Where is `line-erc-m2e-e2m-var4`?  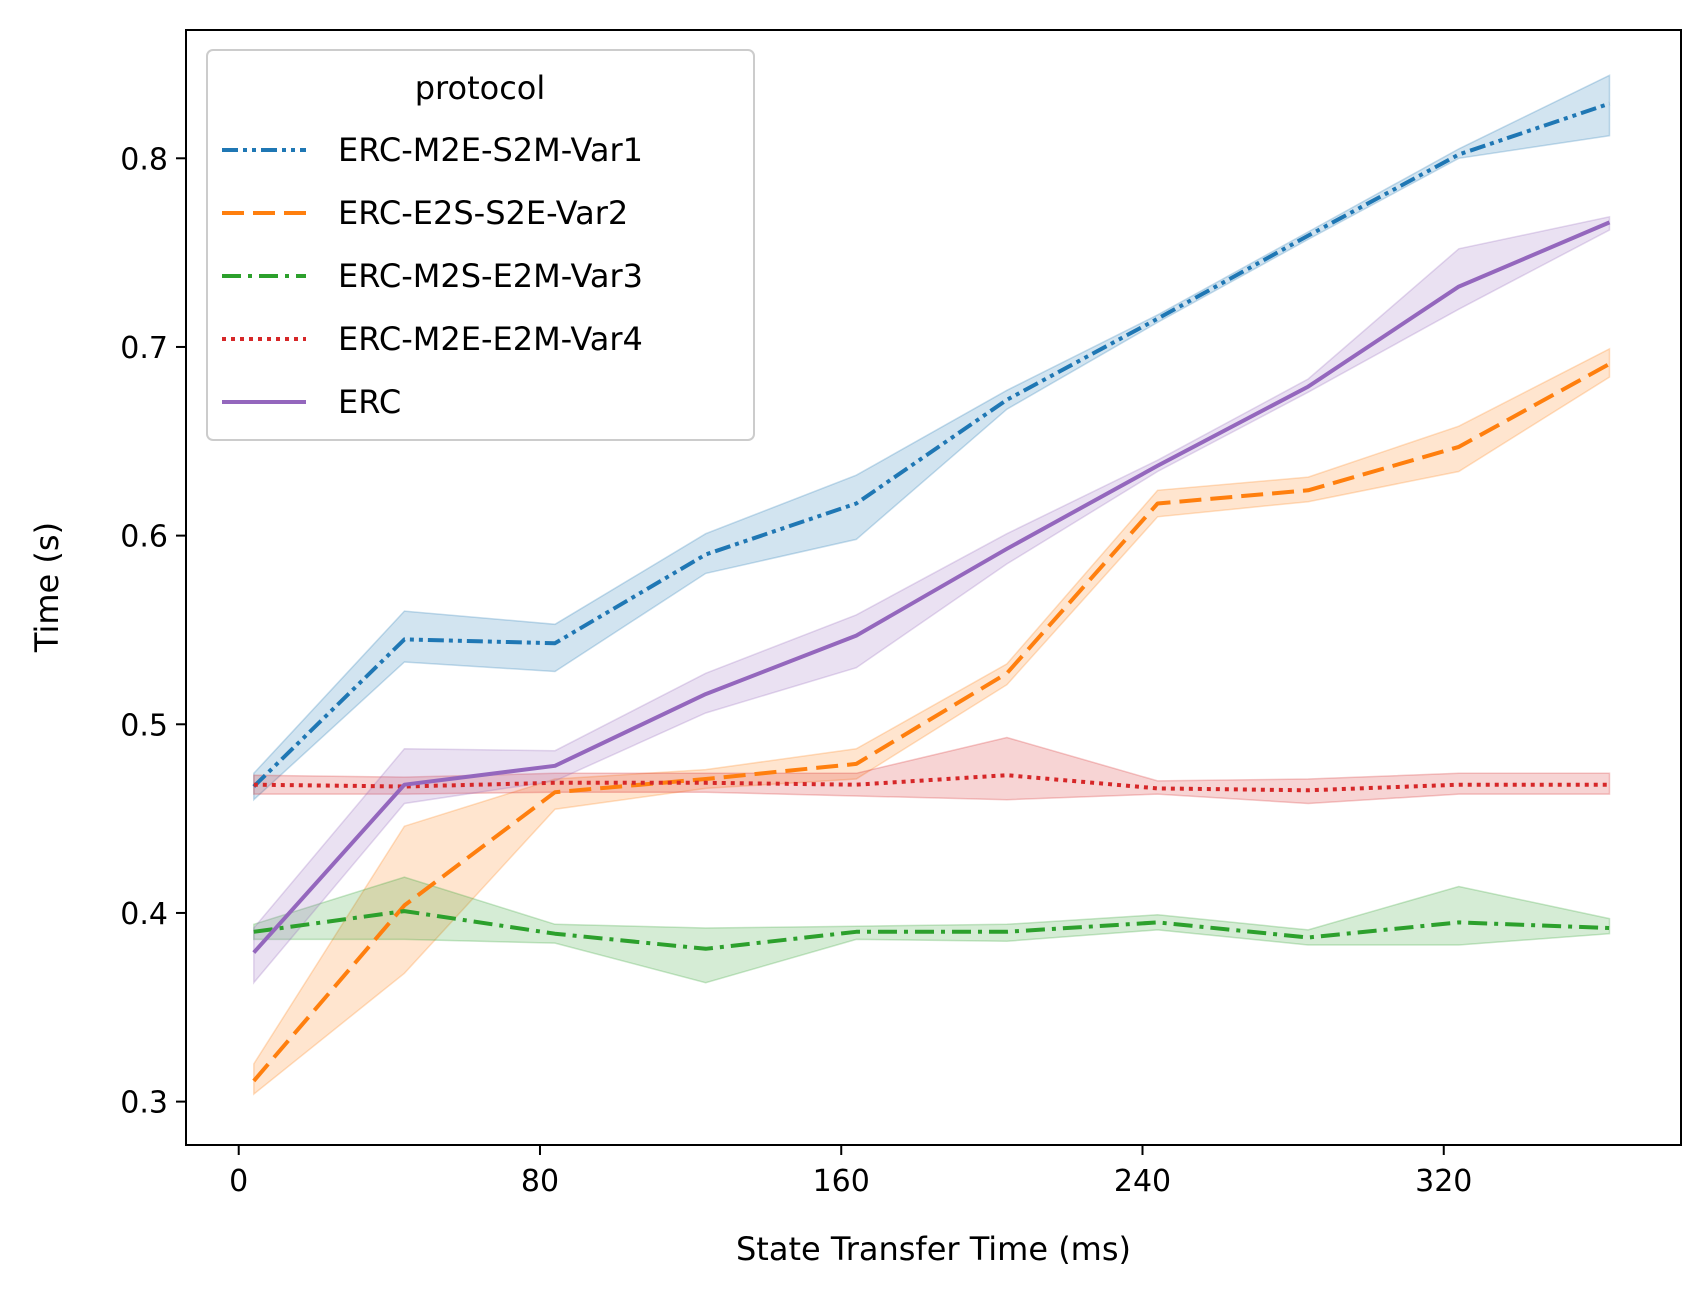
line-erc-m2e-e2m-var4 is located at coordinates (931, 783).